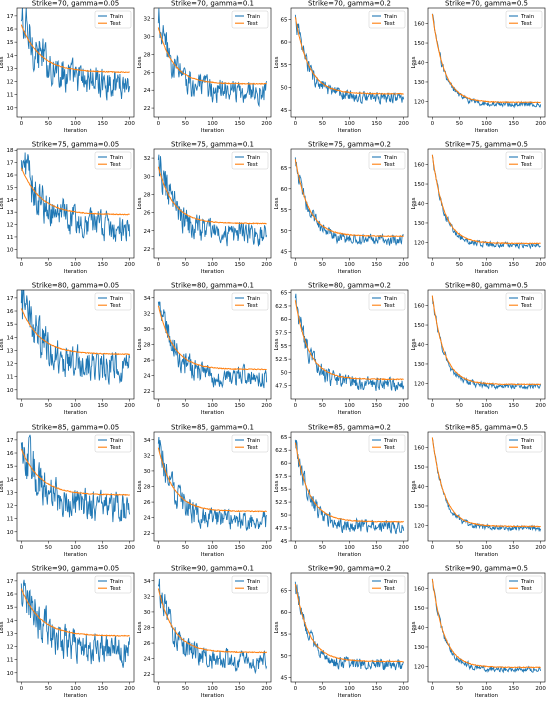 The image size is (550, 709). What do you see at coordinates (147, 613) in the screenshot?
I see `y-tick-label: 30` at bounding box center [147, 613].